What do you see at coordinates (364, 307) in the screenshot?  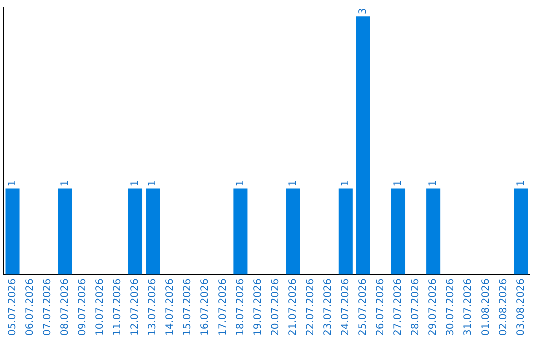 I see `x-tick-label: 25.07.2026` at bounding box center [364, 307].